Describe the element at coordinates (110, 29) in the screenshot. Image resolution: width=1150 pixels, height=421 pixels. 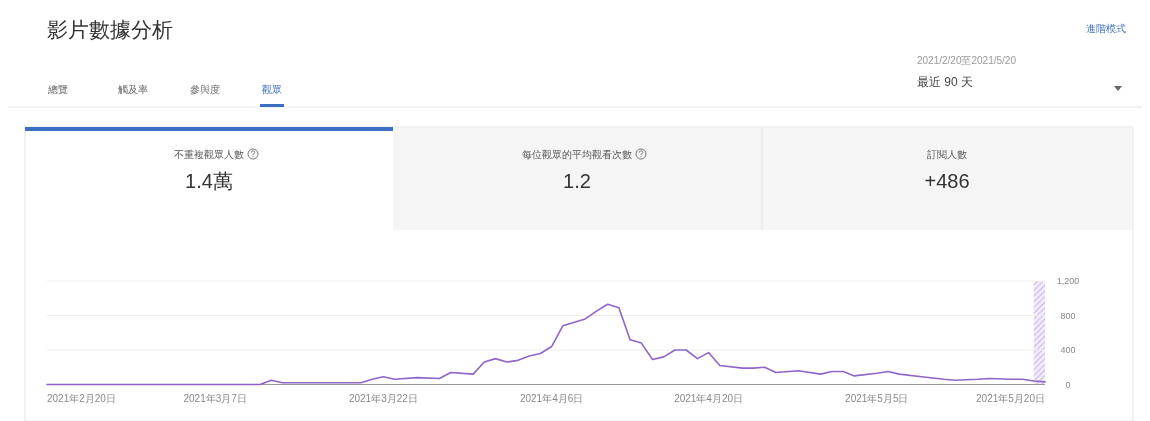
I see `chart-title: 影片數據分析` at that location.